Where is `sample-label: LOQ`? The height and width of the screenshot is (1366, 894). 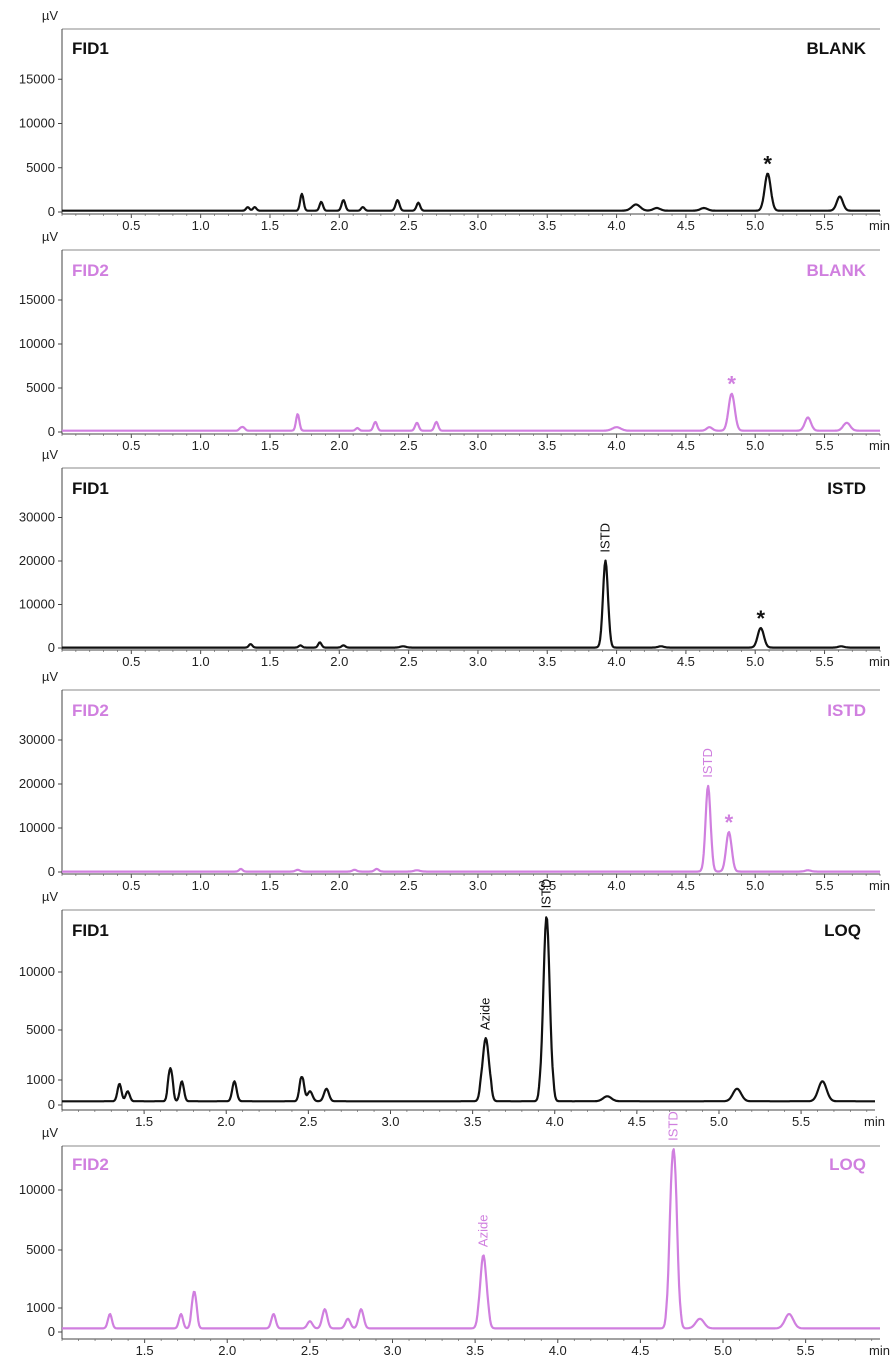 sample-label: LOQ is located at coordinates (842, 930).